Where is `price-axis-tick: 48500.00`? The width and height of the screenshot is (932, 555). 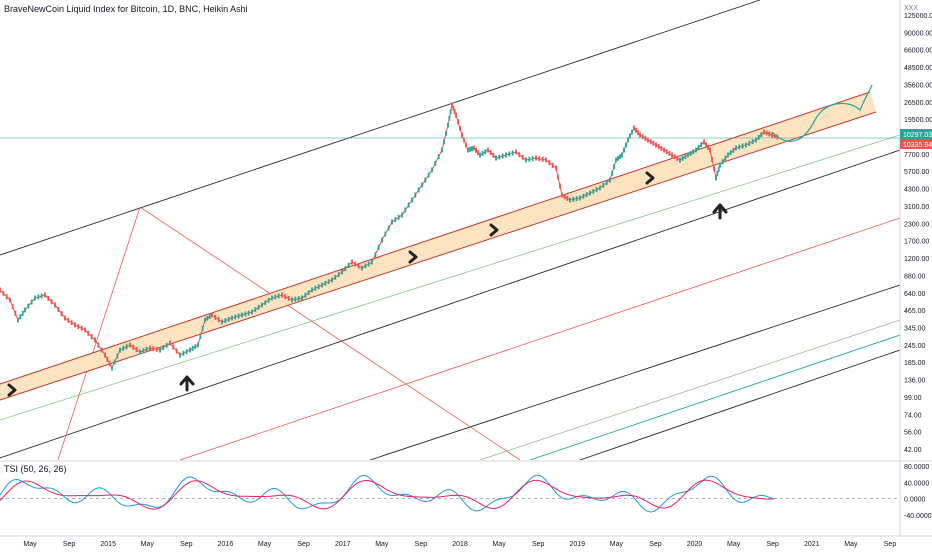
price-axis-tick: 48500.00 is located at coordinates (918, 68).